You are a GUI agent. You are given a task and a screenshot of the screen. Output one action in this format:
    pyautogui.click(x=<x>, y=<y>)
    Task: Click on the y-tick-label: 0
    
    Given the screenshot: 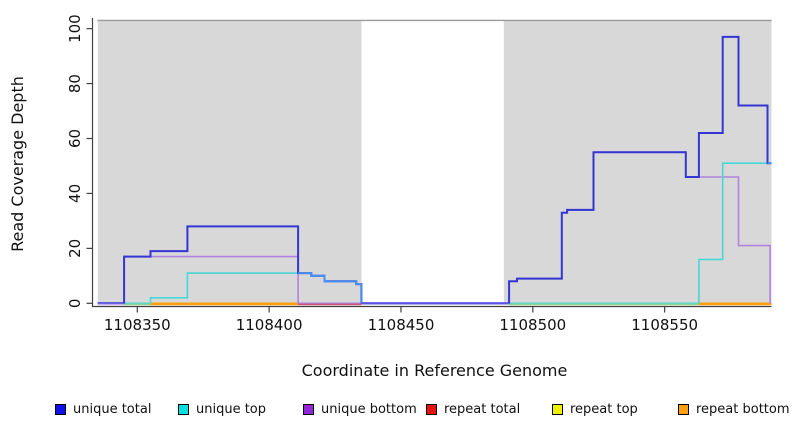 What is the action you would take?
    pyautogui.click(x=75, y=304)
    